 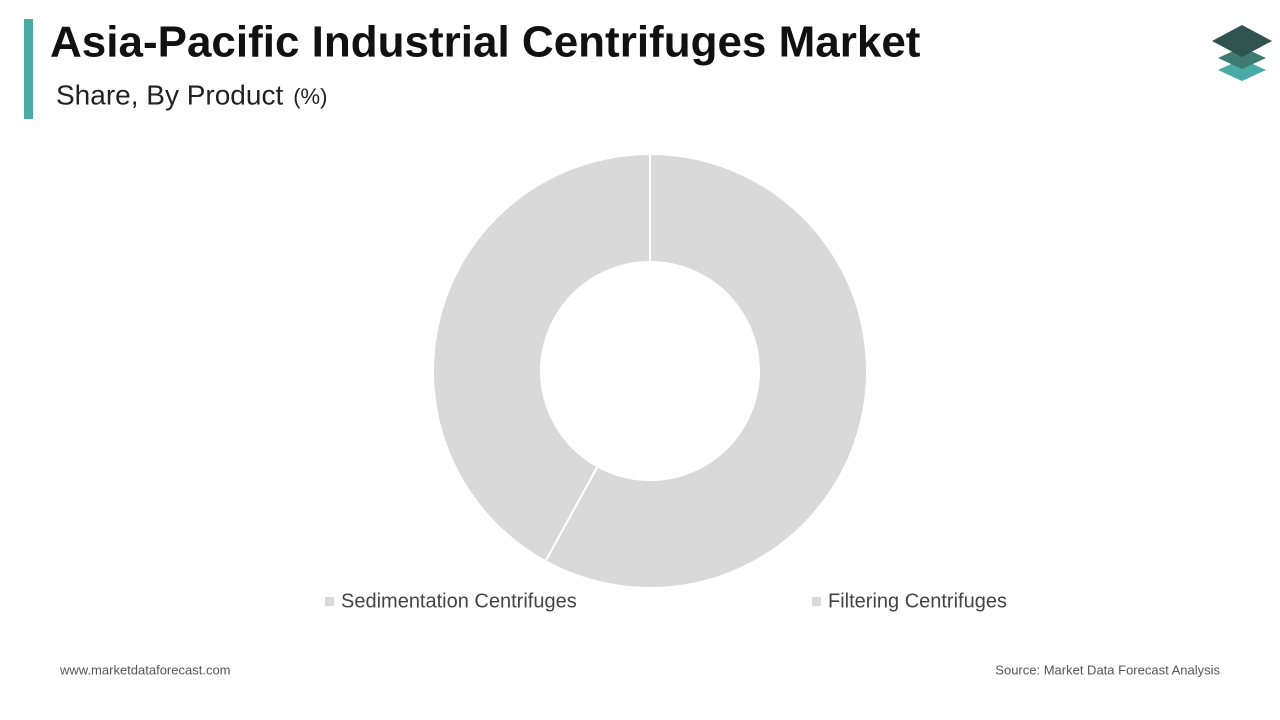 What do you see at coordinates (541, 357) in the screenshot?
I see `slice` at bounding box center [541, 357].